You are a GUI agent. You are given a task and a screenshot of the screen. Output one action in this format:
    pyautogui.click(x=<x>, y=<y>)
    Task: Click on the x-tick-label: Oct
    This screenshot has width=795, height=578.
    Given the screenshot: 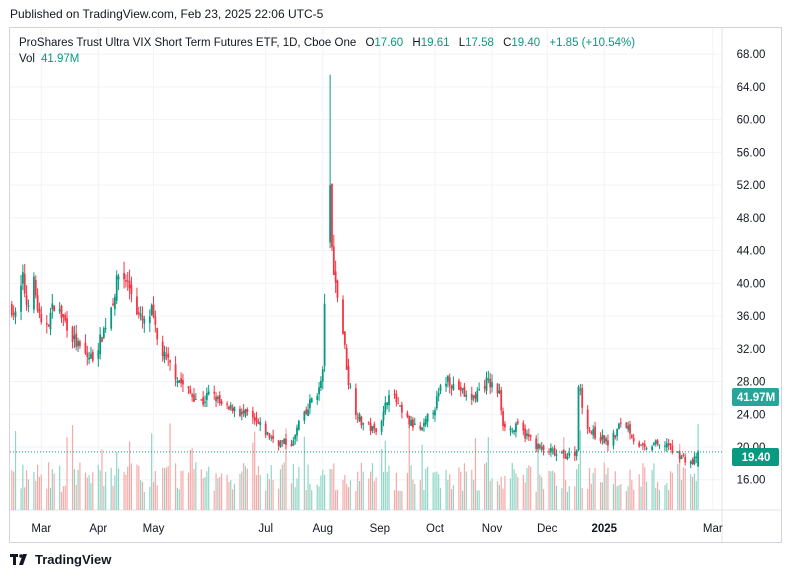 What is the action you would take?
    pyautogui.click(x=435, y=529)
    